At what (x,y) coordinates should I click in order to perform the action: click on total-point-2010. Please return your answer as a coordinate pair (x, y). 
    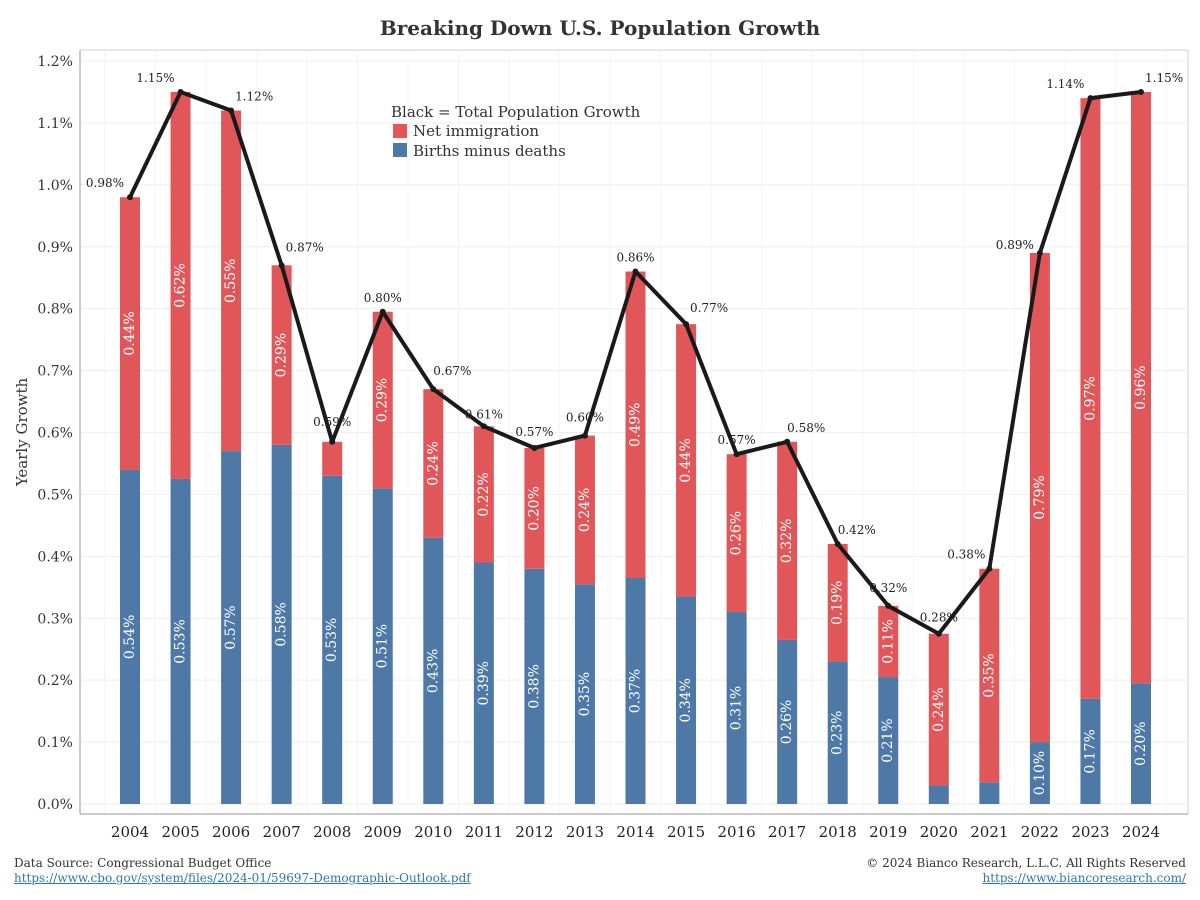
    Looking at the image, I should click on (433, 389).